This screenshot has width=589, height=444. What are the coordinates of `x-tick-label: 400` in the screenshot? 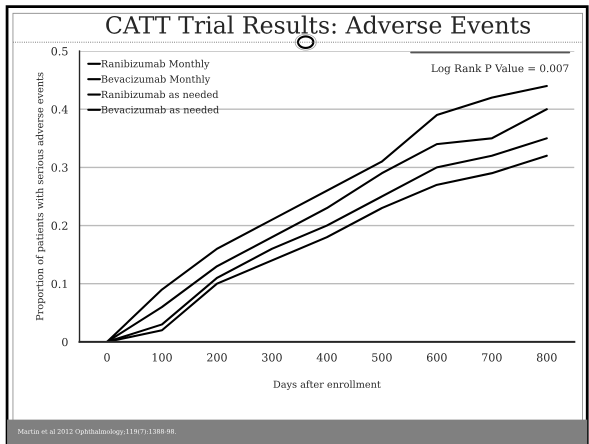 It's located at (326, 357).